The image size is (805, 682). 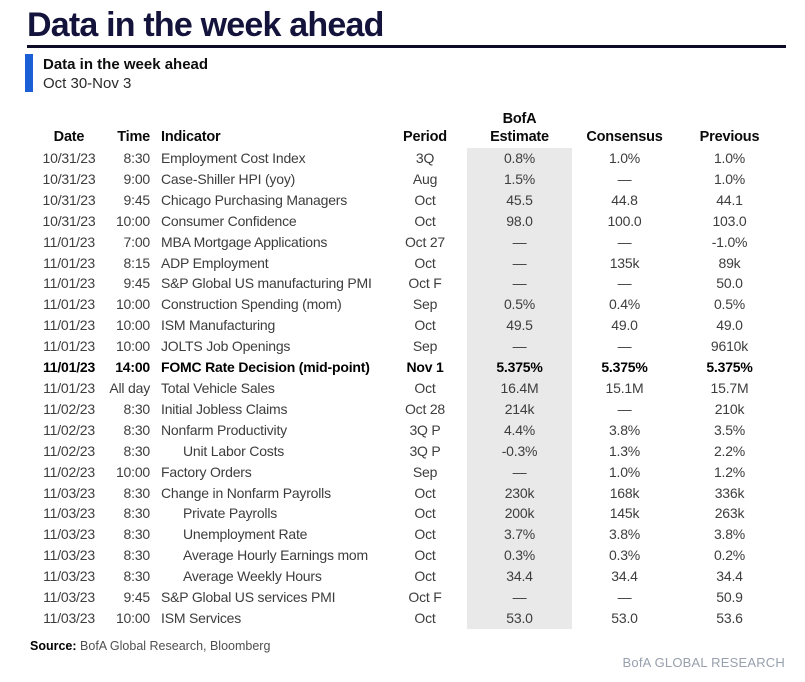 What do you see at coordinates (729, 492) in the screenshot?
I see `cell-previous: 336k` at bounding box center [729, 492].